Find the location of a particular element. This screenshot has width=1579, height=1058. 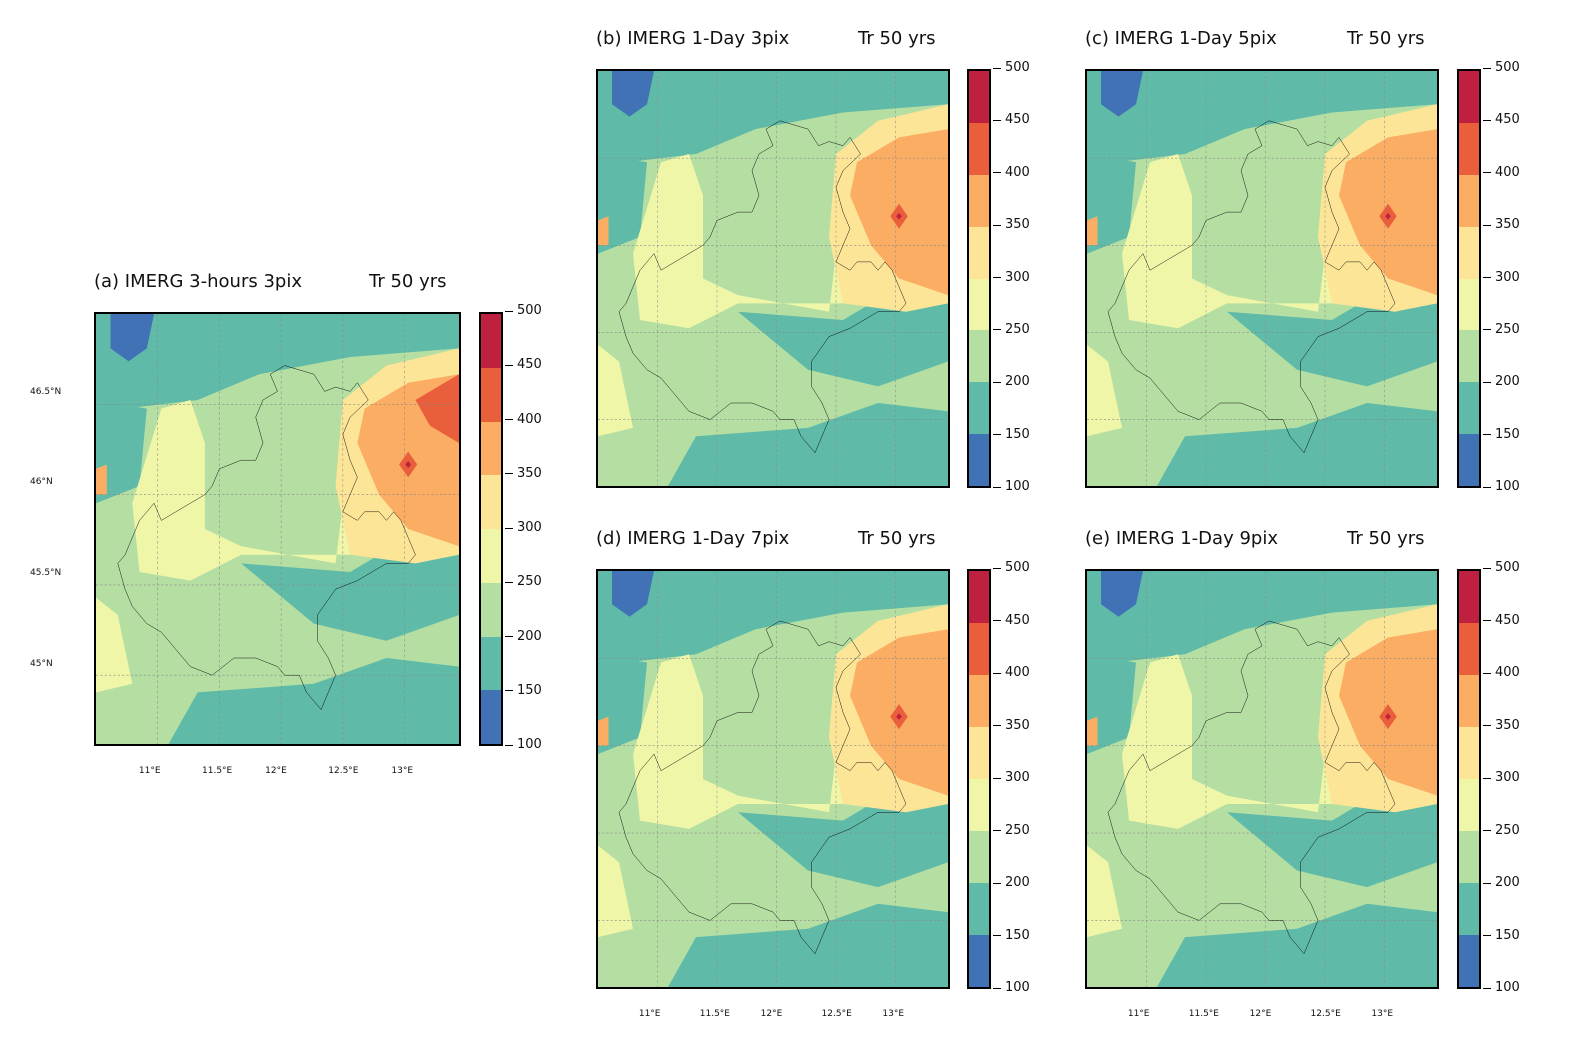

panel-c-return-period: Tr 50 yrs is located at coordinates (1386, 38).